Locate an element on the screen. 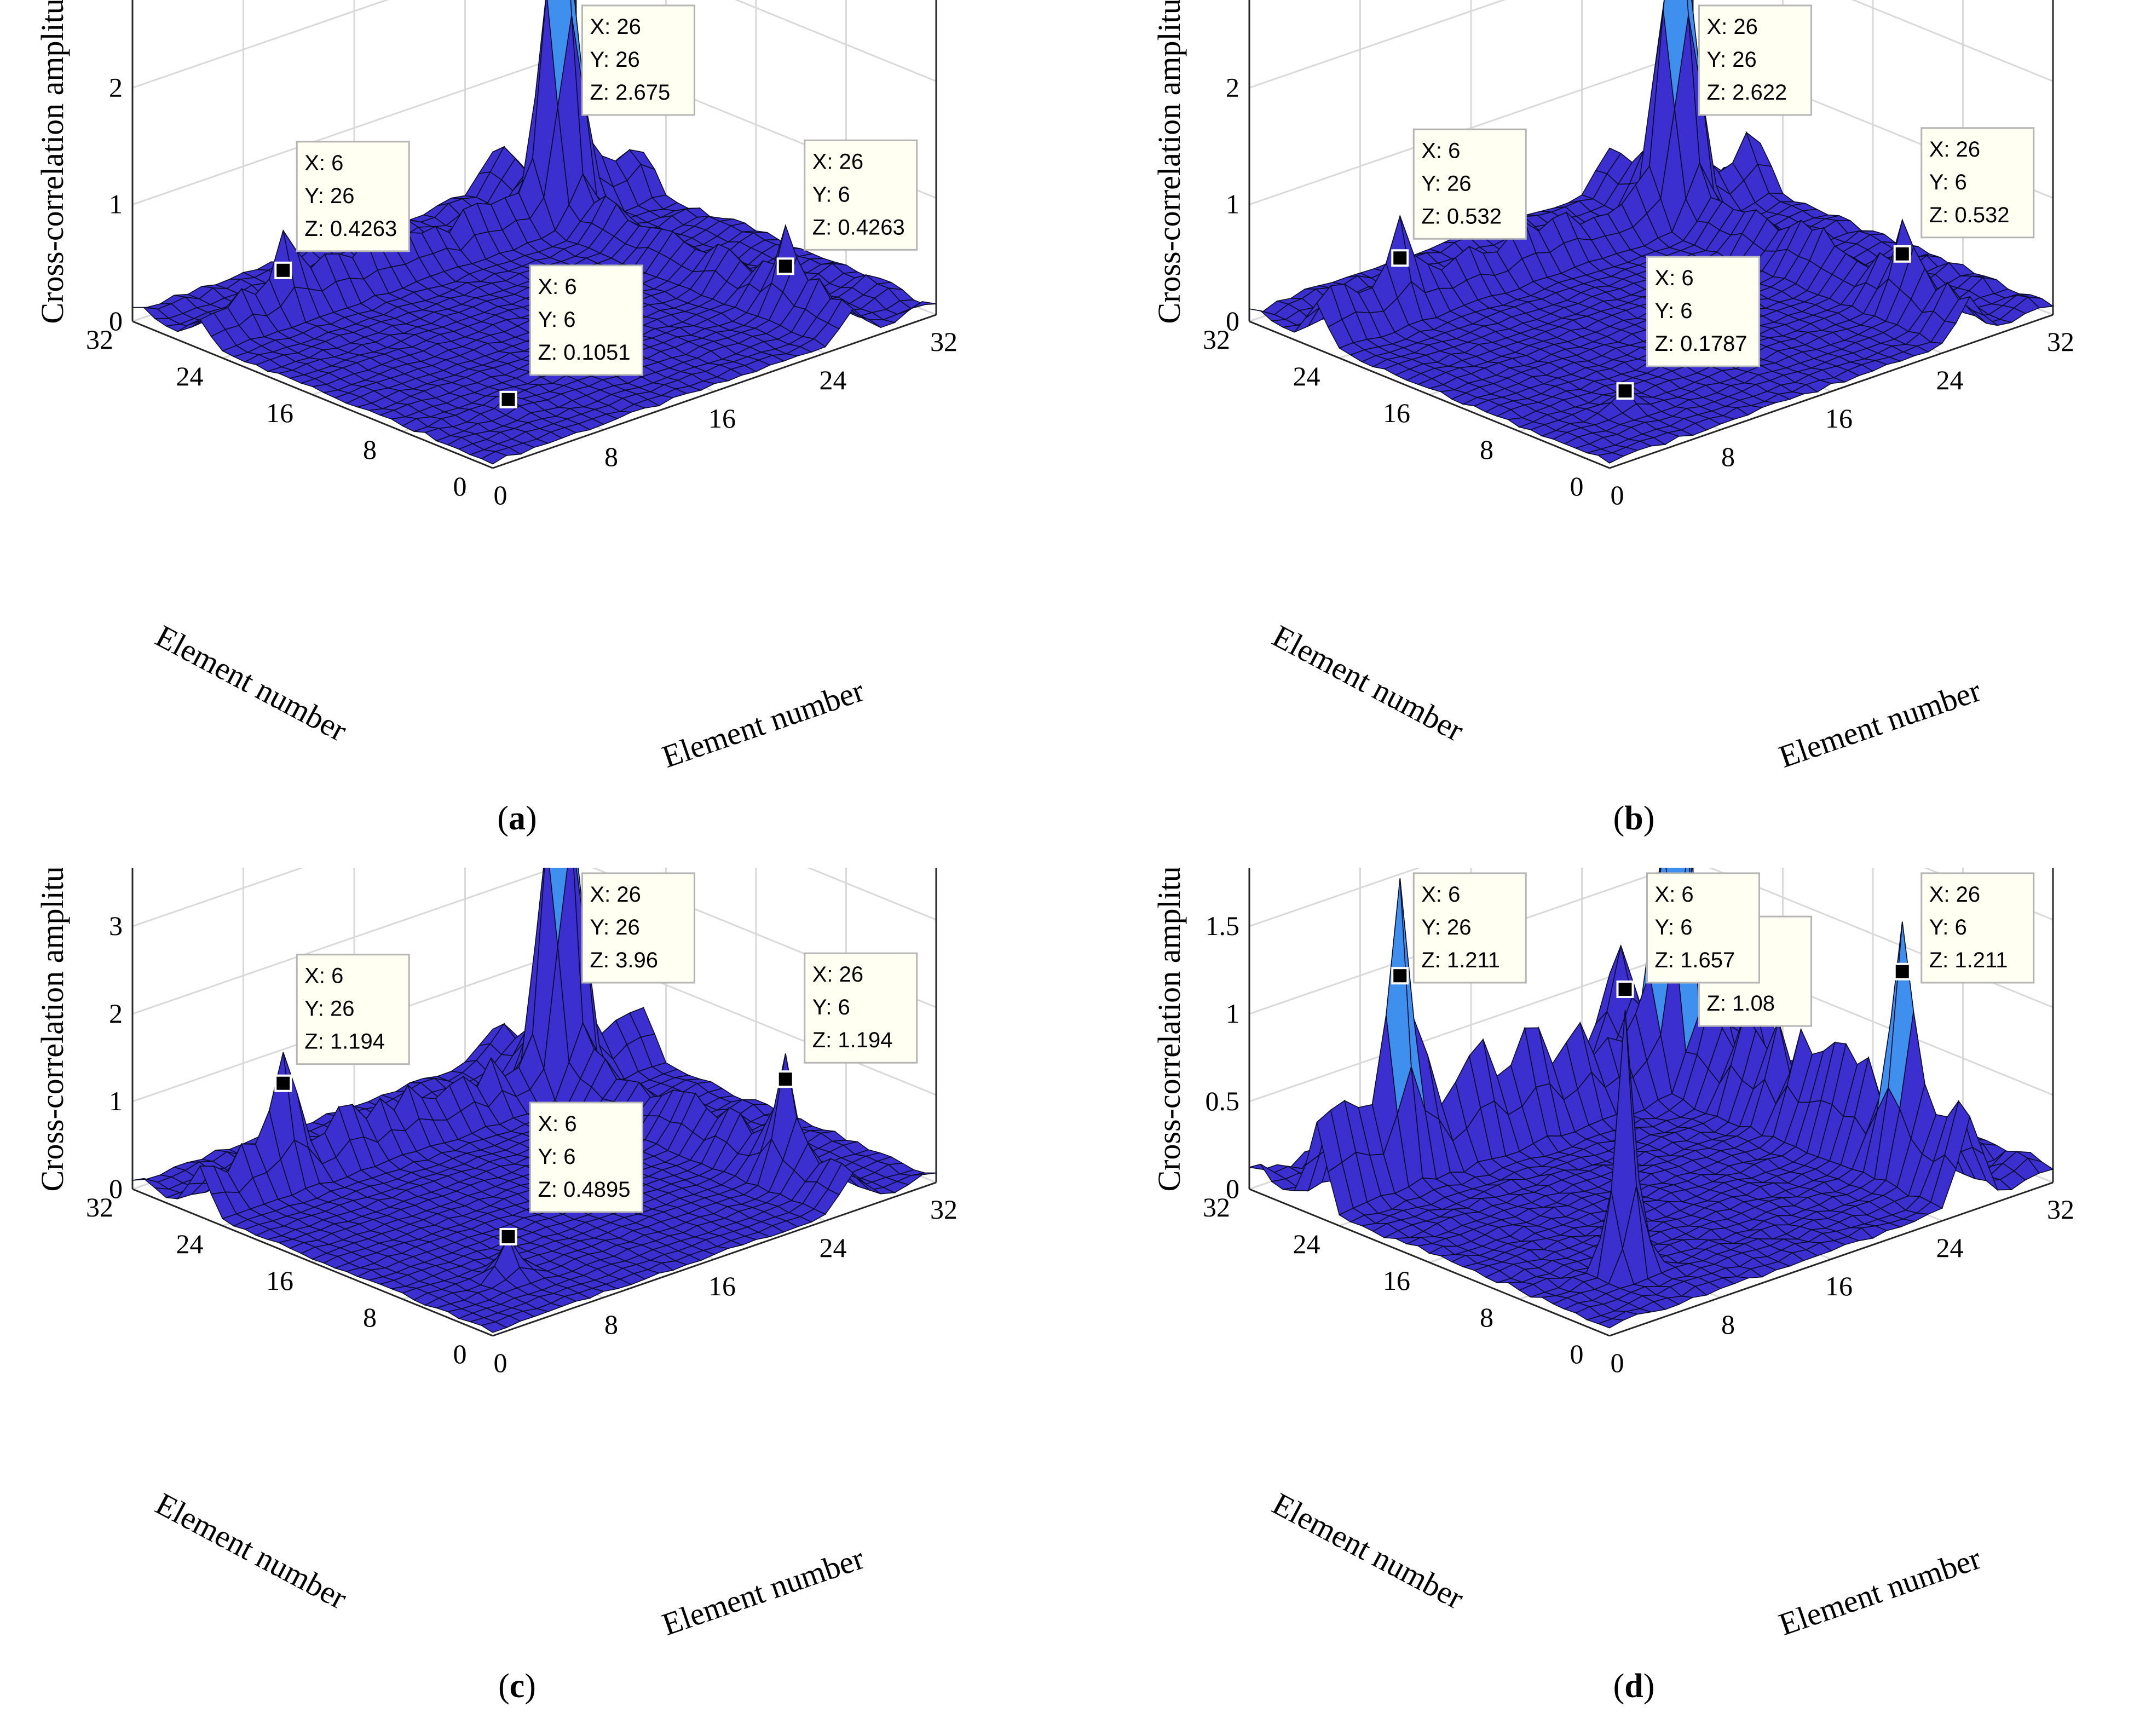 The width and height of the screenshot is (2134, 1736). panel-caption: (d) is located at coordinates (1634, 1686).